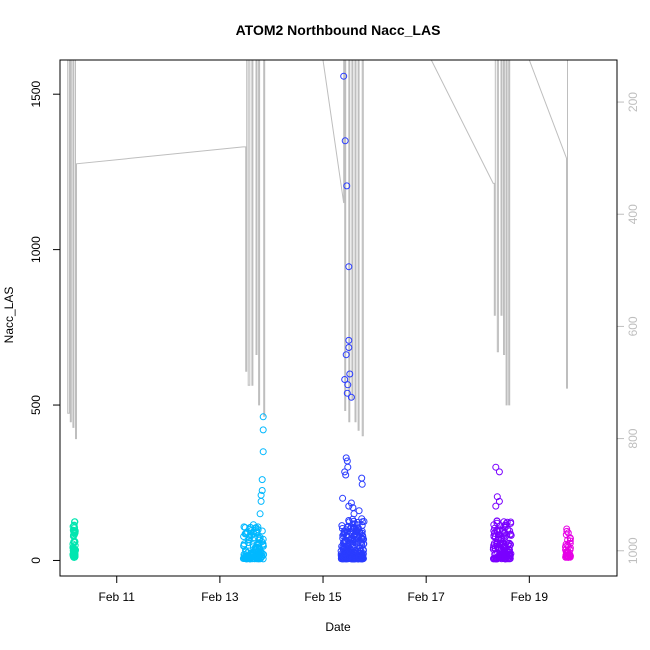  What do you see at coordinates (426, 597) in the screenshot?
I see `x-tick-label: Feb 17` at bounding box center [426, 597].